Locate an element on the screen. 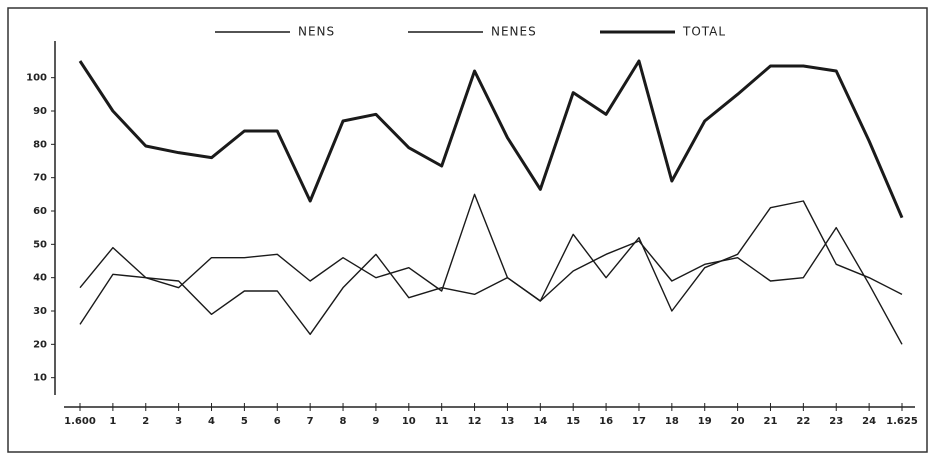 Image resolution: width=935 pixels, height=462 pixels. x-tick-label: 24 is located at coordinates (869, 421).